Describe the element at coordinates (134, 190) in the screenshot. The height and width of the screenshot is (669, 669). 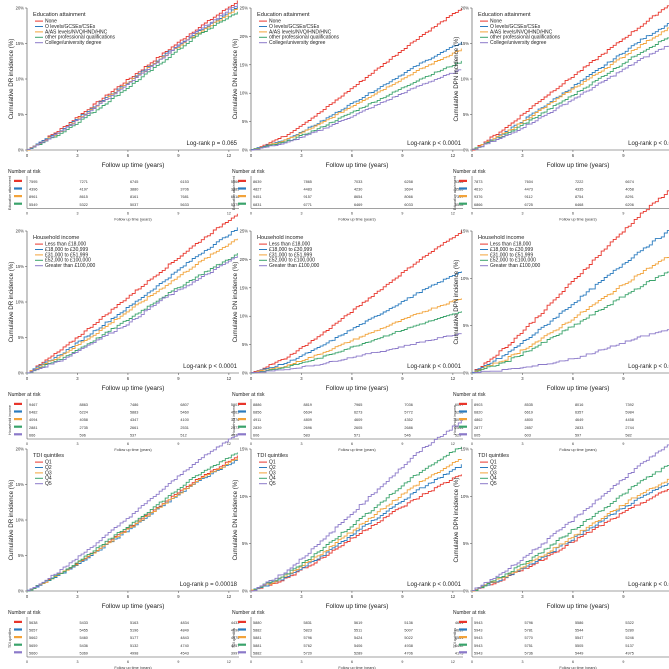
I see `risk-count: 3880` at that location.